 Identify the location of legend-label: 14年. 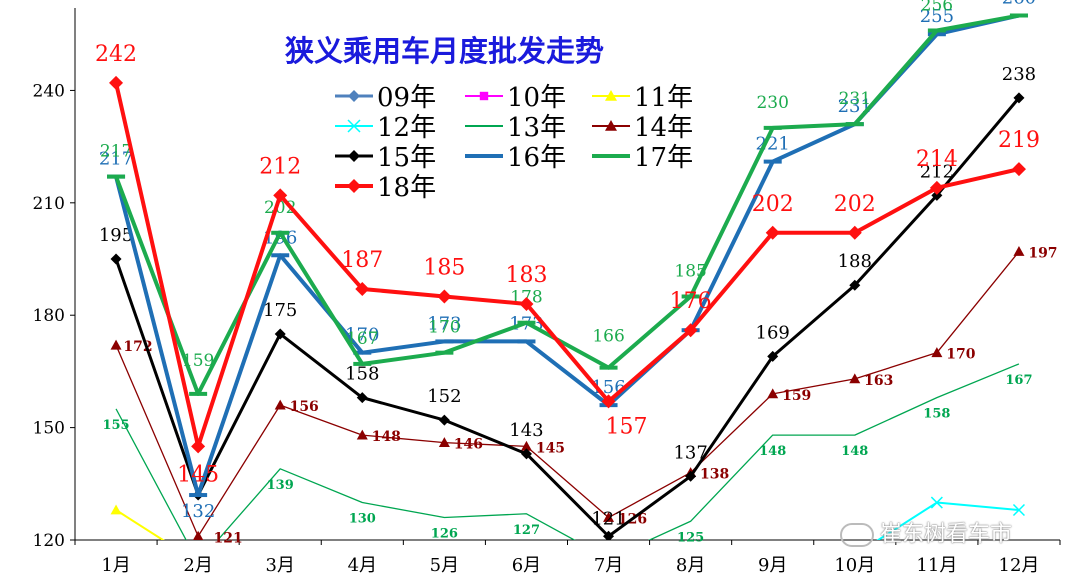
(663, 128).